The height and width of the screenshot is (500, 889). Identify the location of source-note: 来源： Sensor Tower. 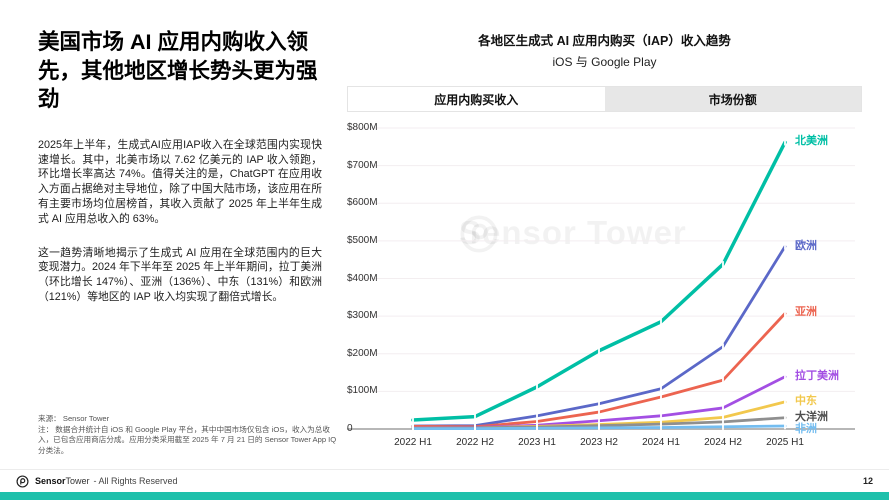
(74, 418).